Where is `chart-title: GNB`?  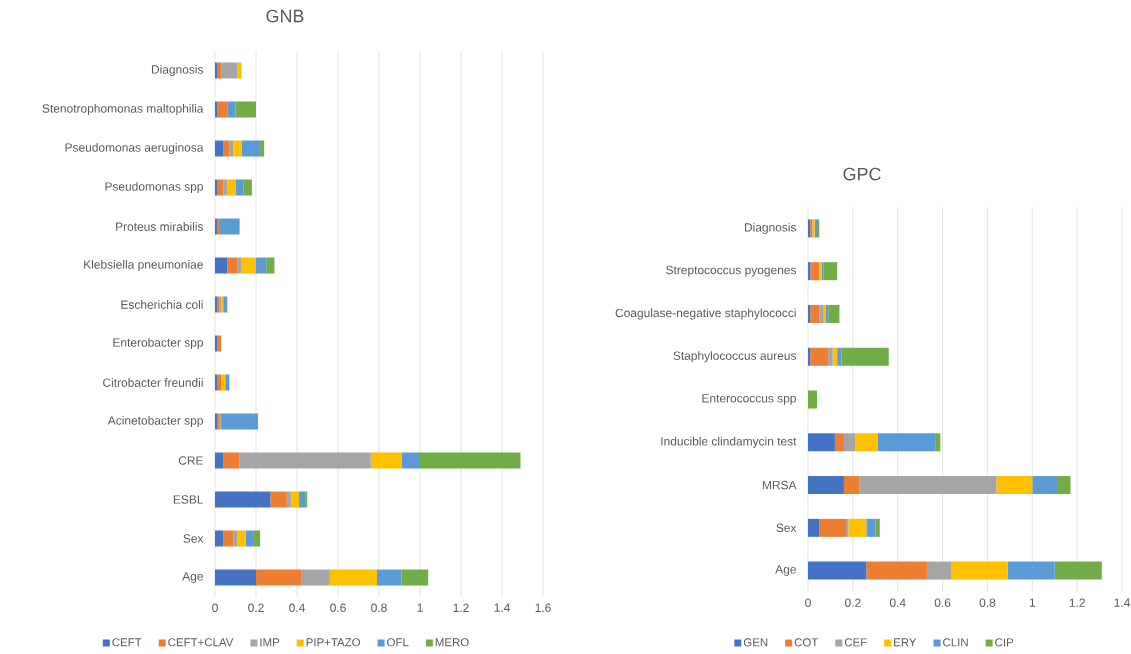 chart-title: GNB is located at coordinates (285, 16).